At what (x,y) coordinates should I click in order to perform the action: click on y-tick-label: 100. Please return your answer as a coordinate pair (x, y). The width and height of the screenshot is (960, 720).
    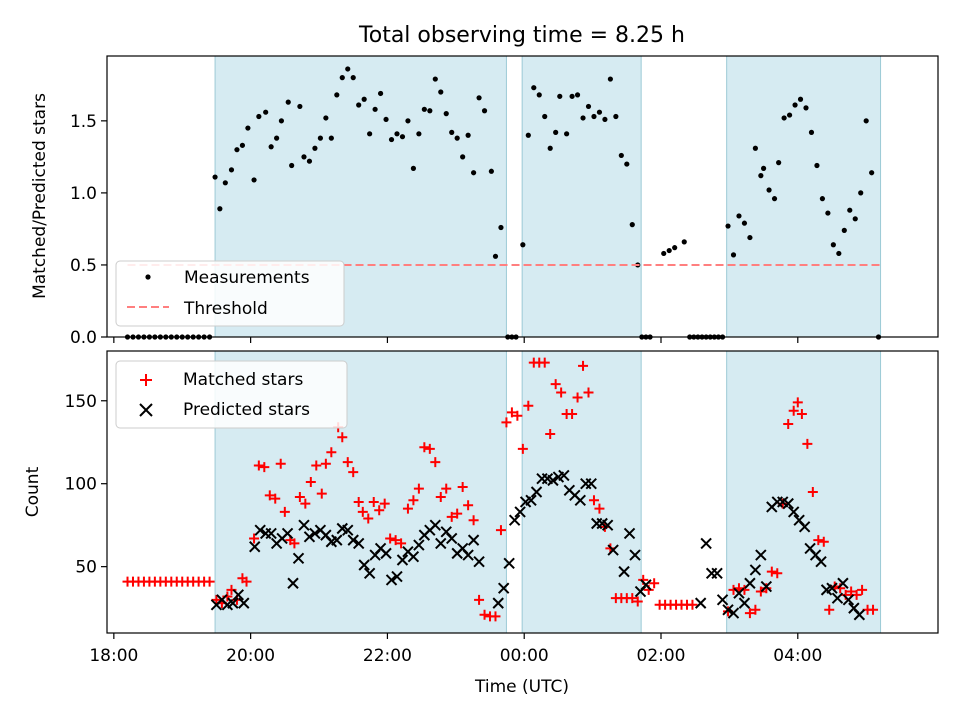
    Looking at the image, I should click on (81, 485).